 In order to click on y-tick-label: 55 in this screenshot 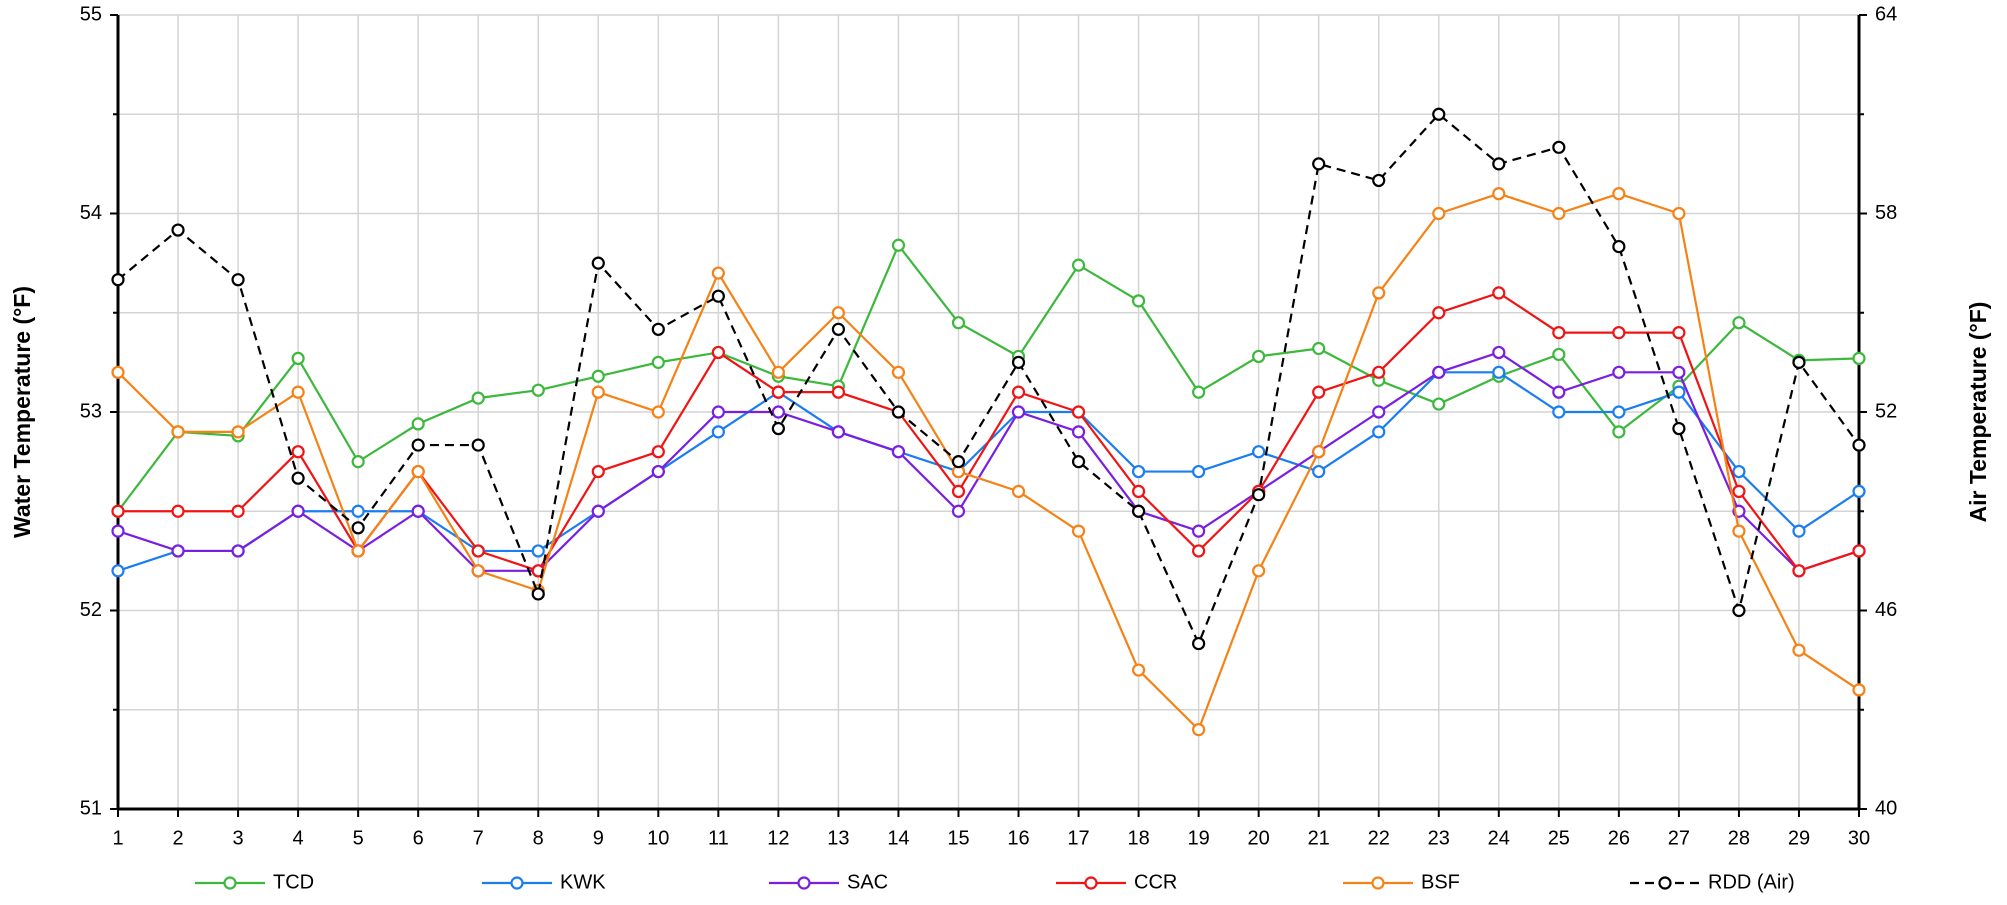, I will do `click(91, 14)`.